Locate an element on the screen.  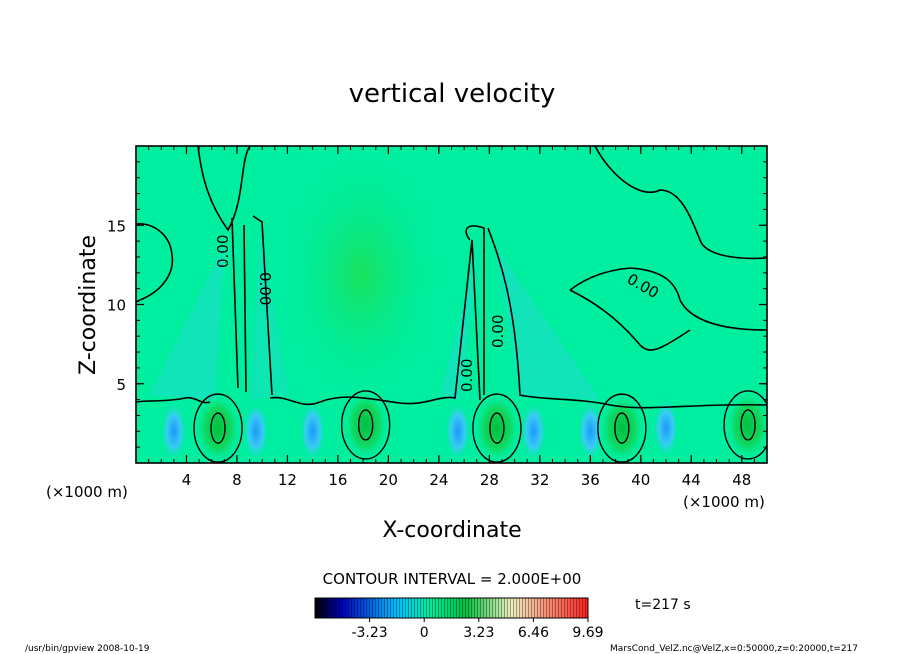
y-tick-label: 15 is located at coordinates (116, 226).